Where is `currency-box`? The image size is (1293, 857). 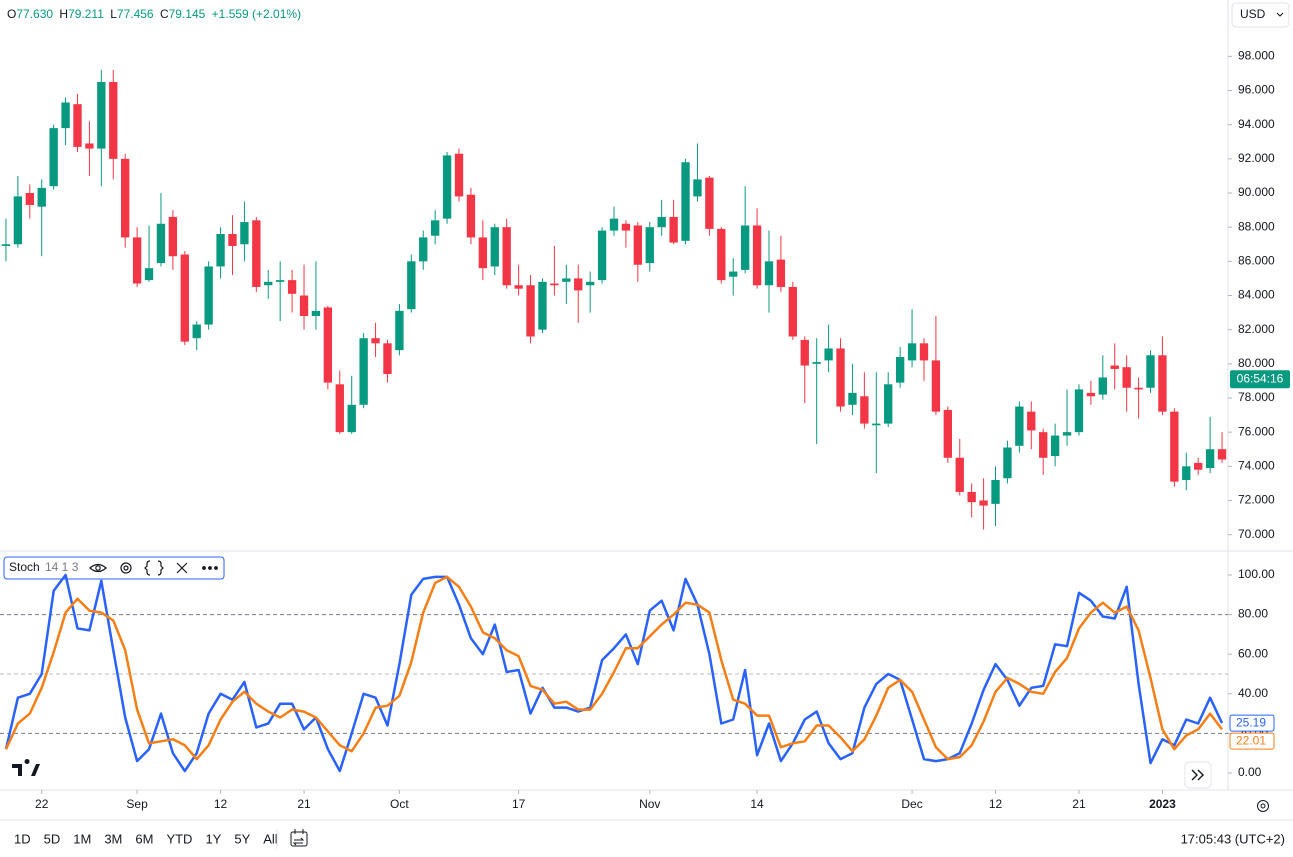 currency-box is located at coordinates (1260, 15).